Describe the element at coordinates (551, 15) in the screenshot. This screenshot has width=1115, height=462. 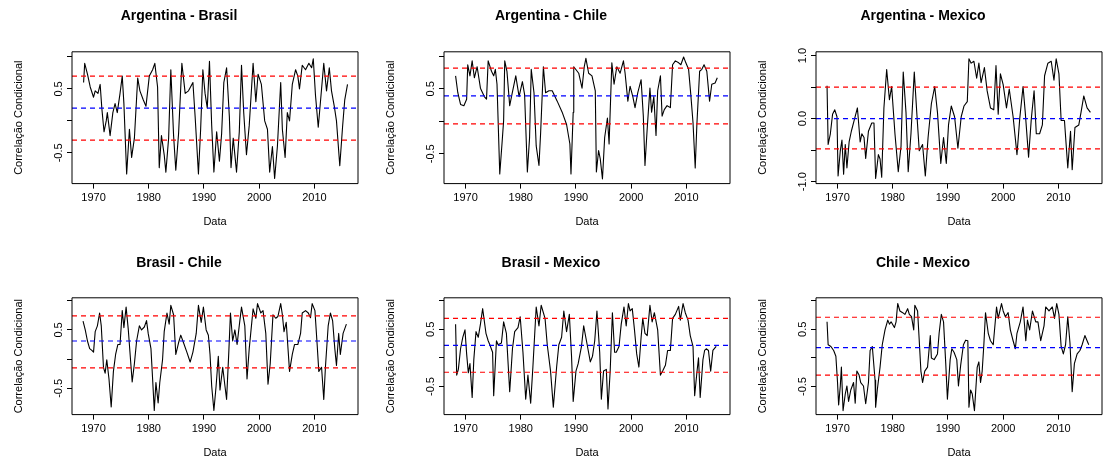
I see `chart-title: Argentina - Chile` at that location.